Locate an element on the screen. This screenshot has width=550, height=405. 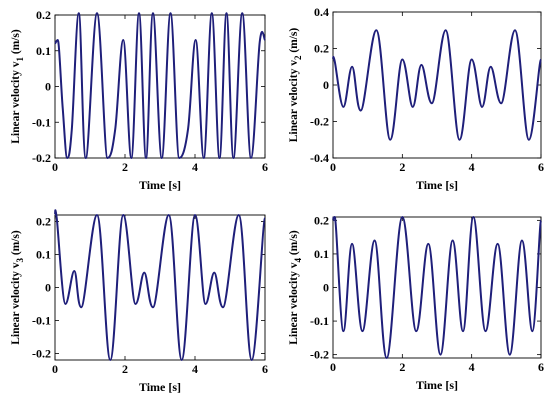
y-axis-label: Linear velocity v3 (m/s) is located at coordinates (17, 287).